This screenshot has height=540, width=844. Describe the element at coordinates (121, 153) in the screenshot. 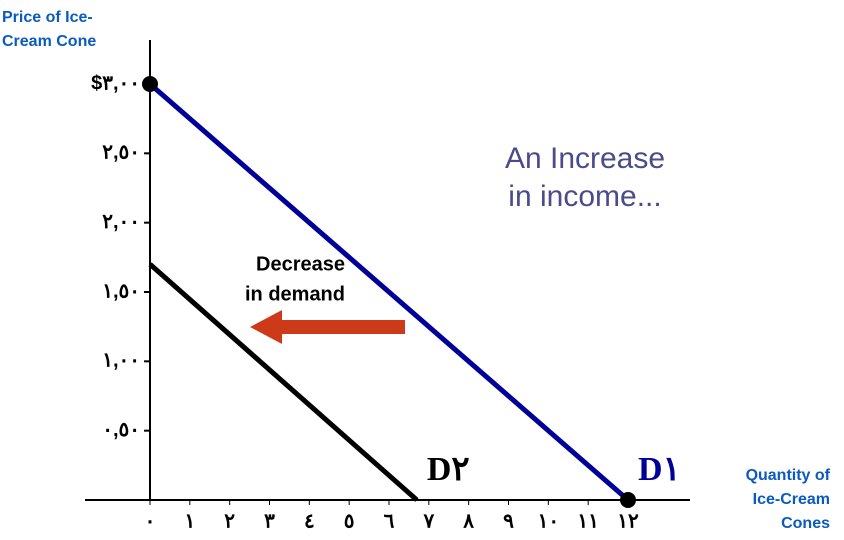

I see `y-tick-label: ٢,٥٠` at that location.